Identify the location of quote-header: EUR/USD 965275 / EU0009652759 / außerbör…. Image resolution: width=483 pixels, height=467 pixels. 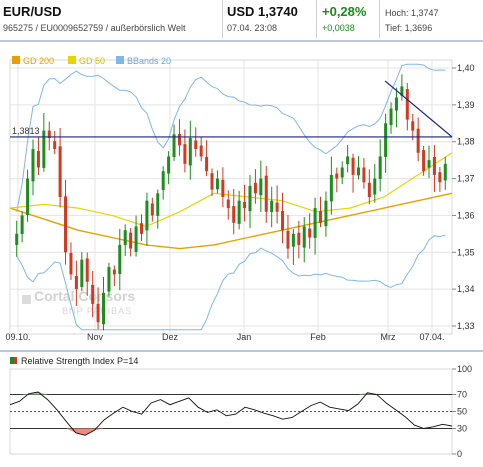
(241, 21).